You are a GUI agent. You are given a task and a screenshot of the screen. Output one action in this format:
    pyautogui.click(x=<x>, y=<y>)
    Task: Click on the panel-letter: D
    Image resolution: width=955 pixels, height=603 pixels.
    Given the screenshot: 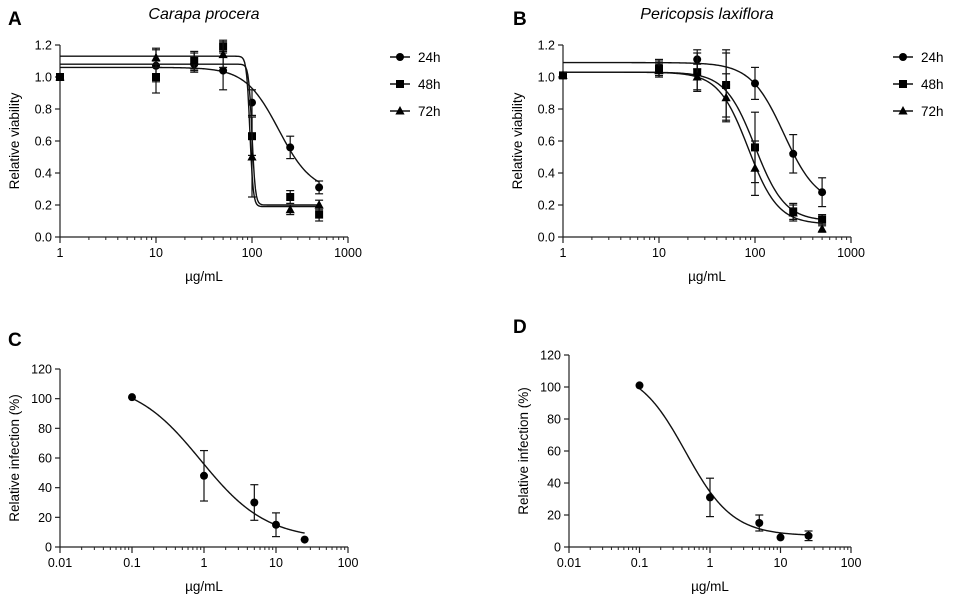 What is the action you would take?
    pyautogui.click(x=520, y=327)
    